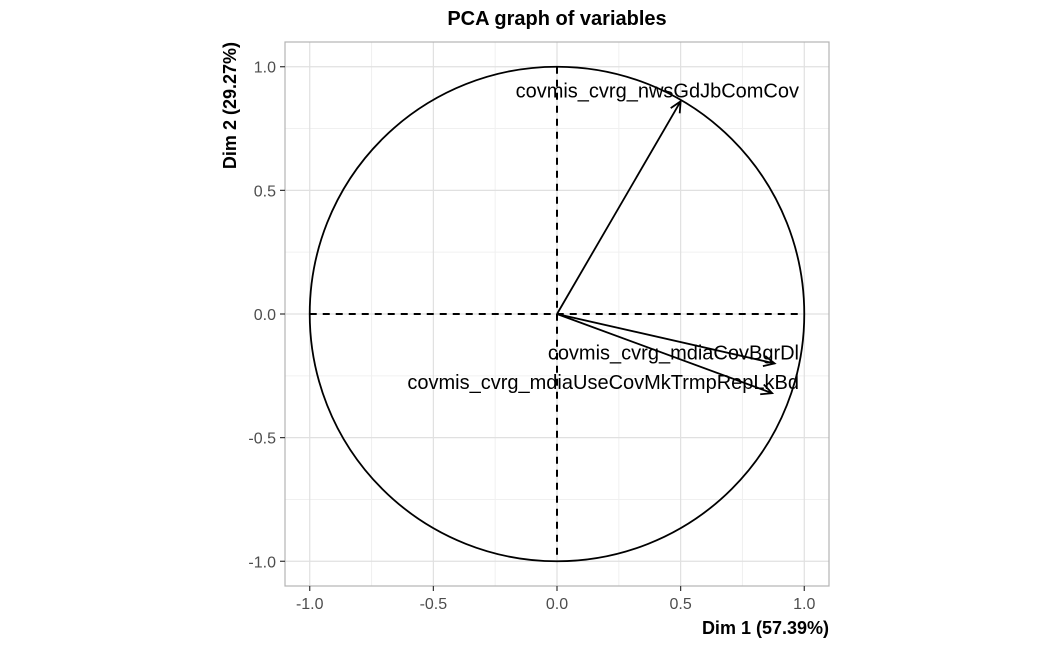  I want to click on y-axis-title: Dim 2 (29.27%), so click(230, 105).